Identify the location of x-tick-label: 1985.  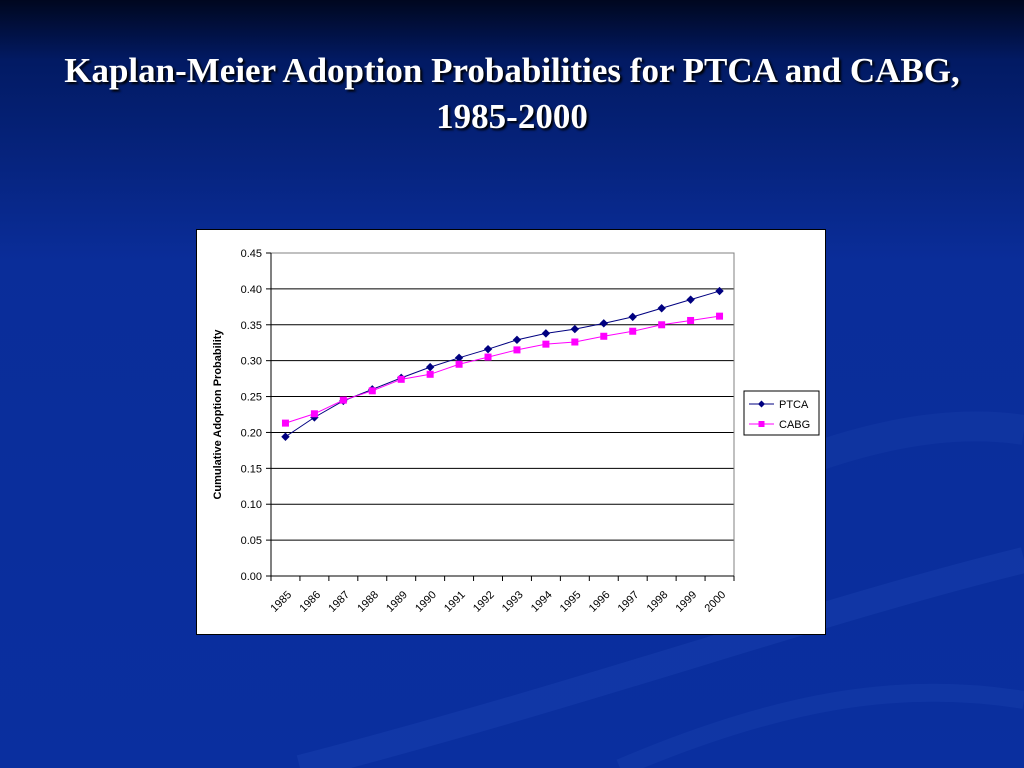
(281, 602).